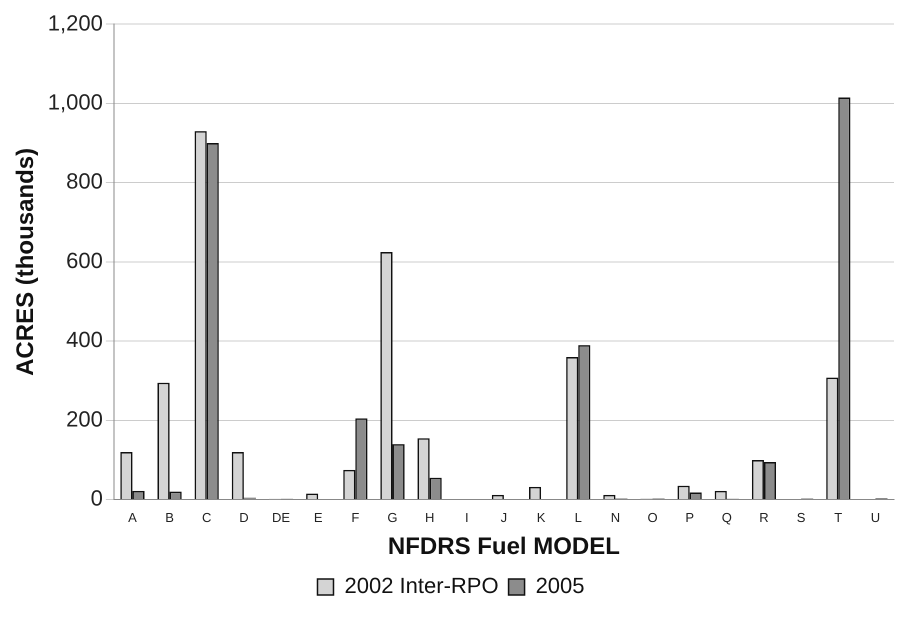 This screenshot has width=907, height=618. Describe the element at coordinates (504, 546) in the screenshot. I see `x-axis-title: NFDRS Fuel MODEL` at that location.